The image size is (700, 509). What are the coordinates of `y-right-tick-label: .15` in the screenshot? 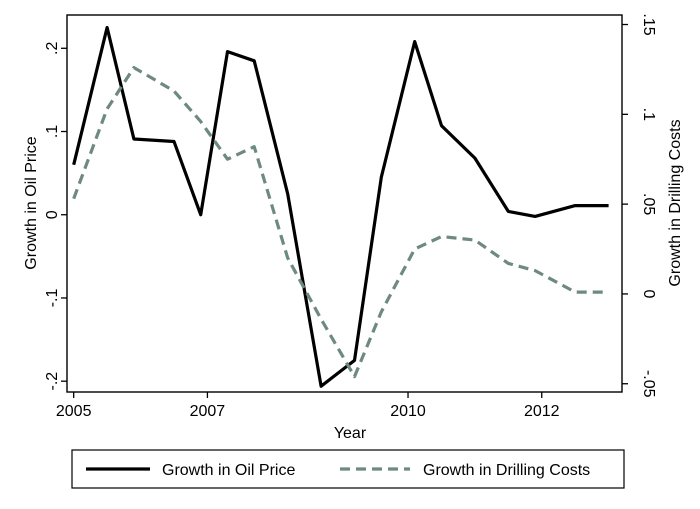 It's located at (648, 24).